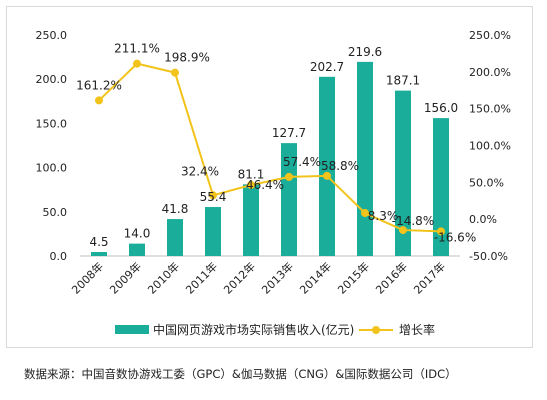 The width and height of the screenshot is (547, 400). Describe the element at coordinates (137, 49) in the screenshot. I see `line-data-label: 211.1%` at that location.